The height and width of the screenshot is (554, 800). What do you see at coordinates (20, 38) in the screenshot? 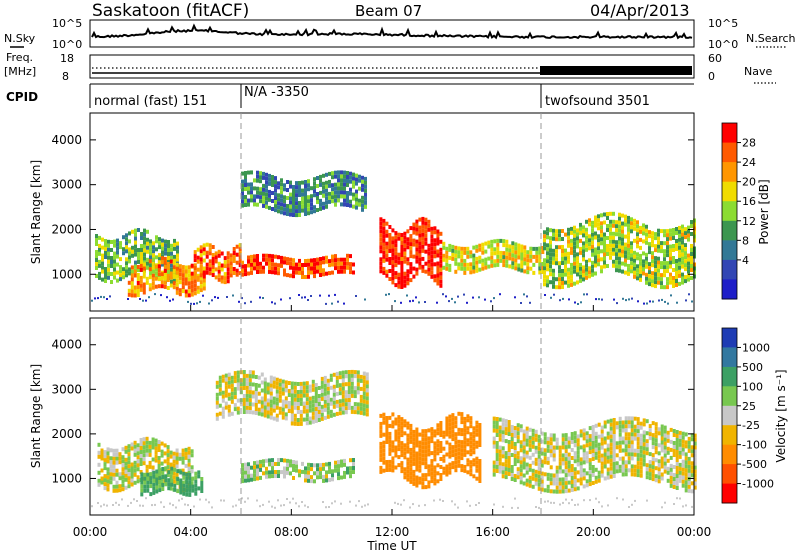
I see `nsky-label: N.Sky` at bounding box center [20, 38].